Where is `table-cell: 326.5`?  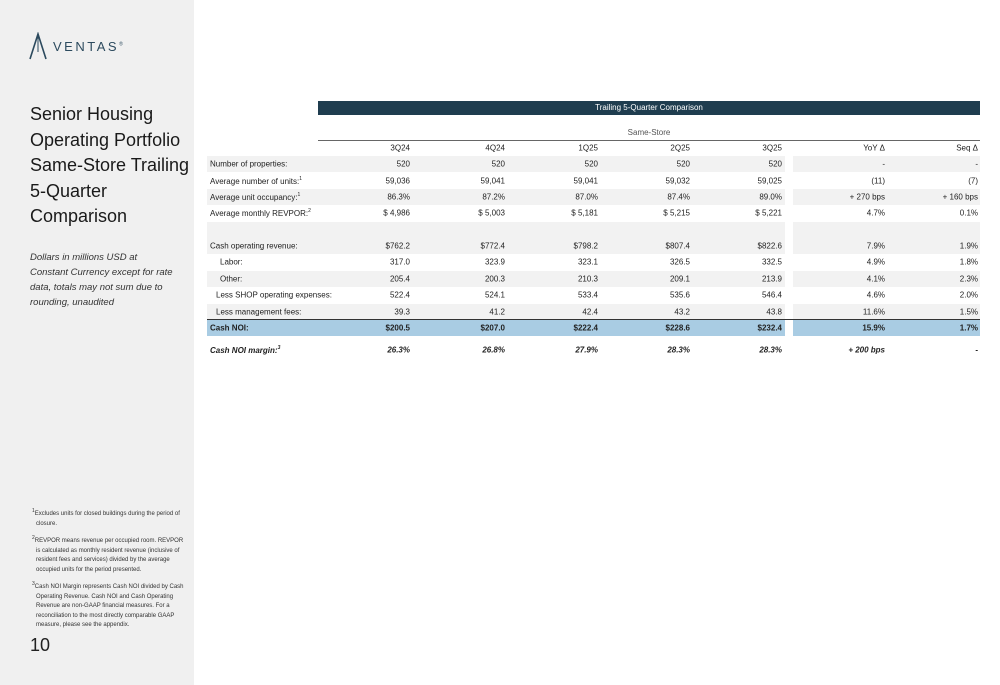
table-cell: 326.5 is located at coordinates (679, 262).